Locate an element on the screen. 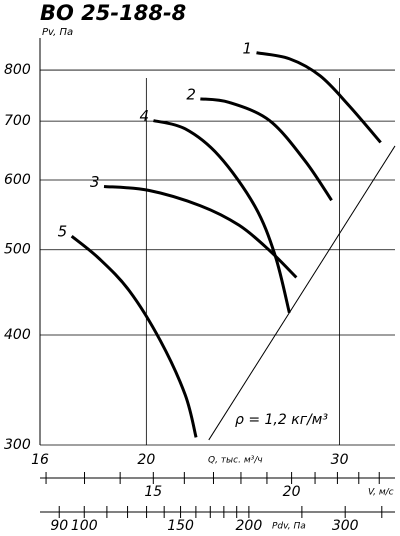 This screenshot has width=400, height=536. curve-label: 1 is located at coordinates (247, 48).